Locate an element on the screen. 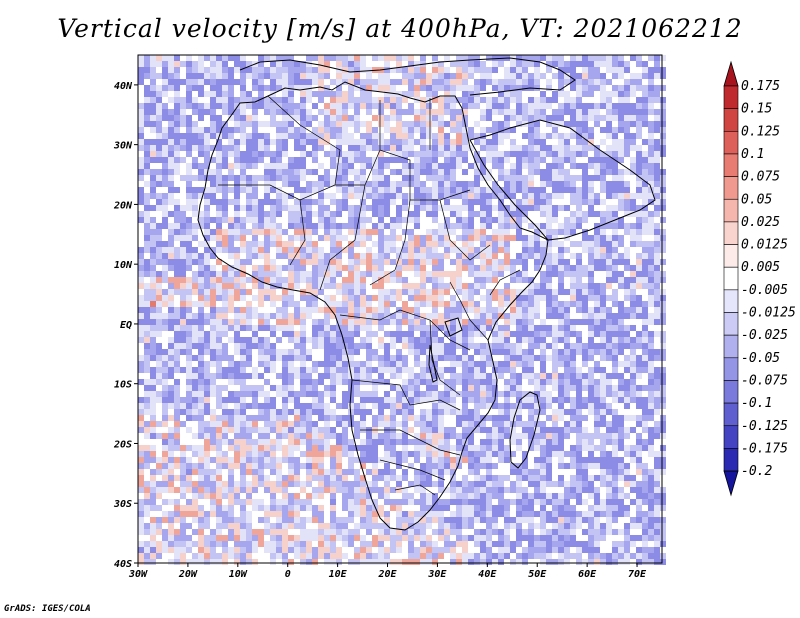  colorbar-label: 0.1 is located at coordinates (752, 154).